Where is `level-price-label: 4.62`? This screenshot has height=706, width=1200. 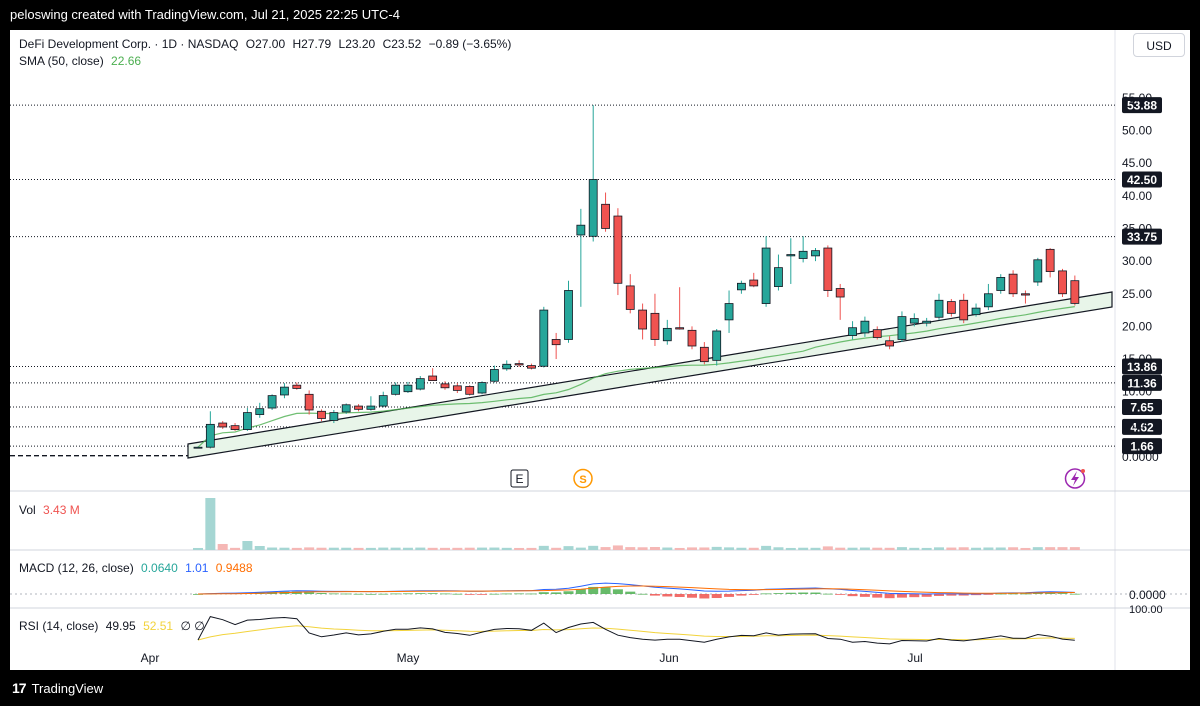 level-price-label: 4.62 is located at coordinates (1142, 427).